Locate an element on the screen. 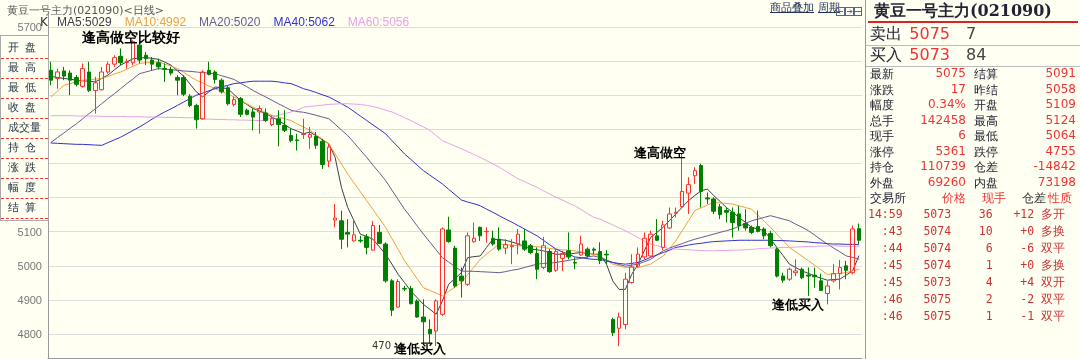  text: 14:59 5073 36 +12 多开 is located at coordinates (967, 214).